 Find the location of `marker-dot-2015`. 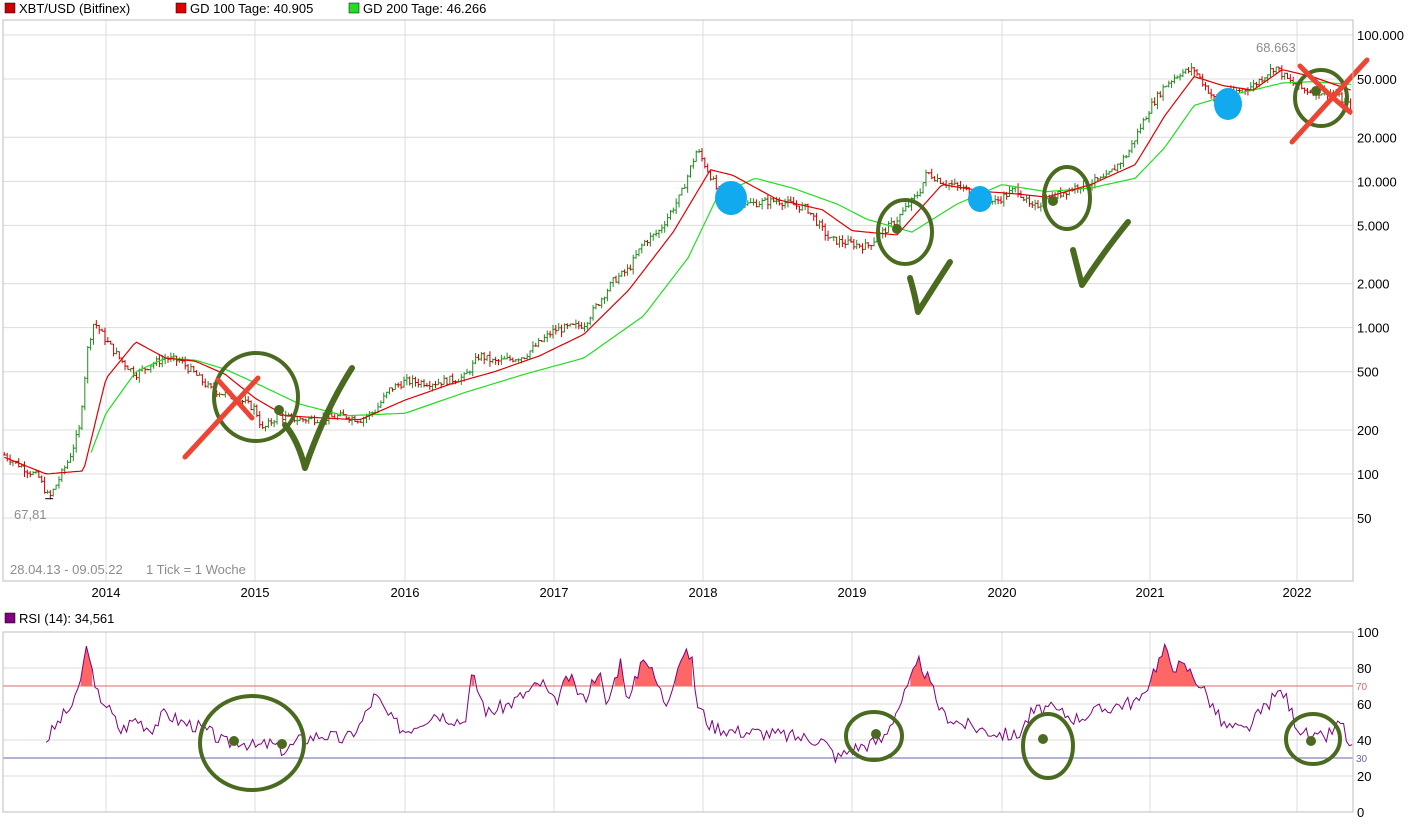

marker-dot-2015 is located at coordinates (279, 410).